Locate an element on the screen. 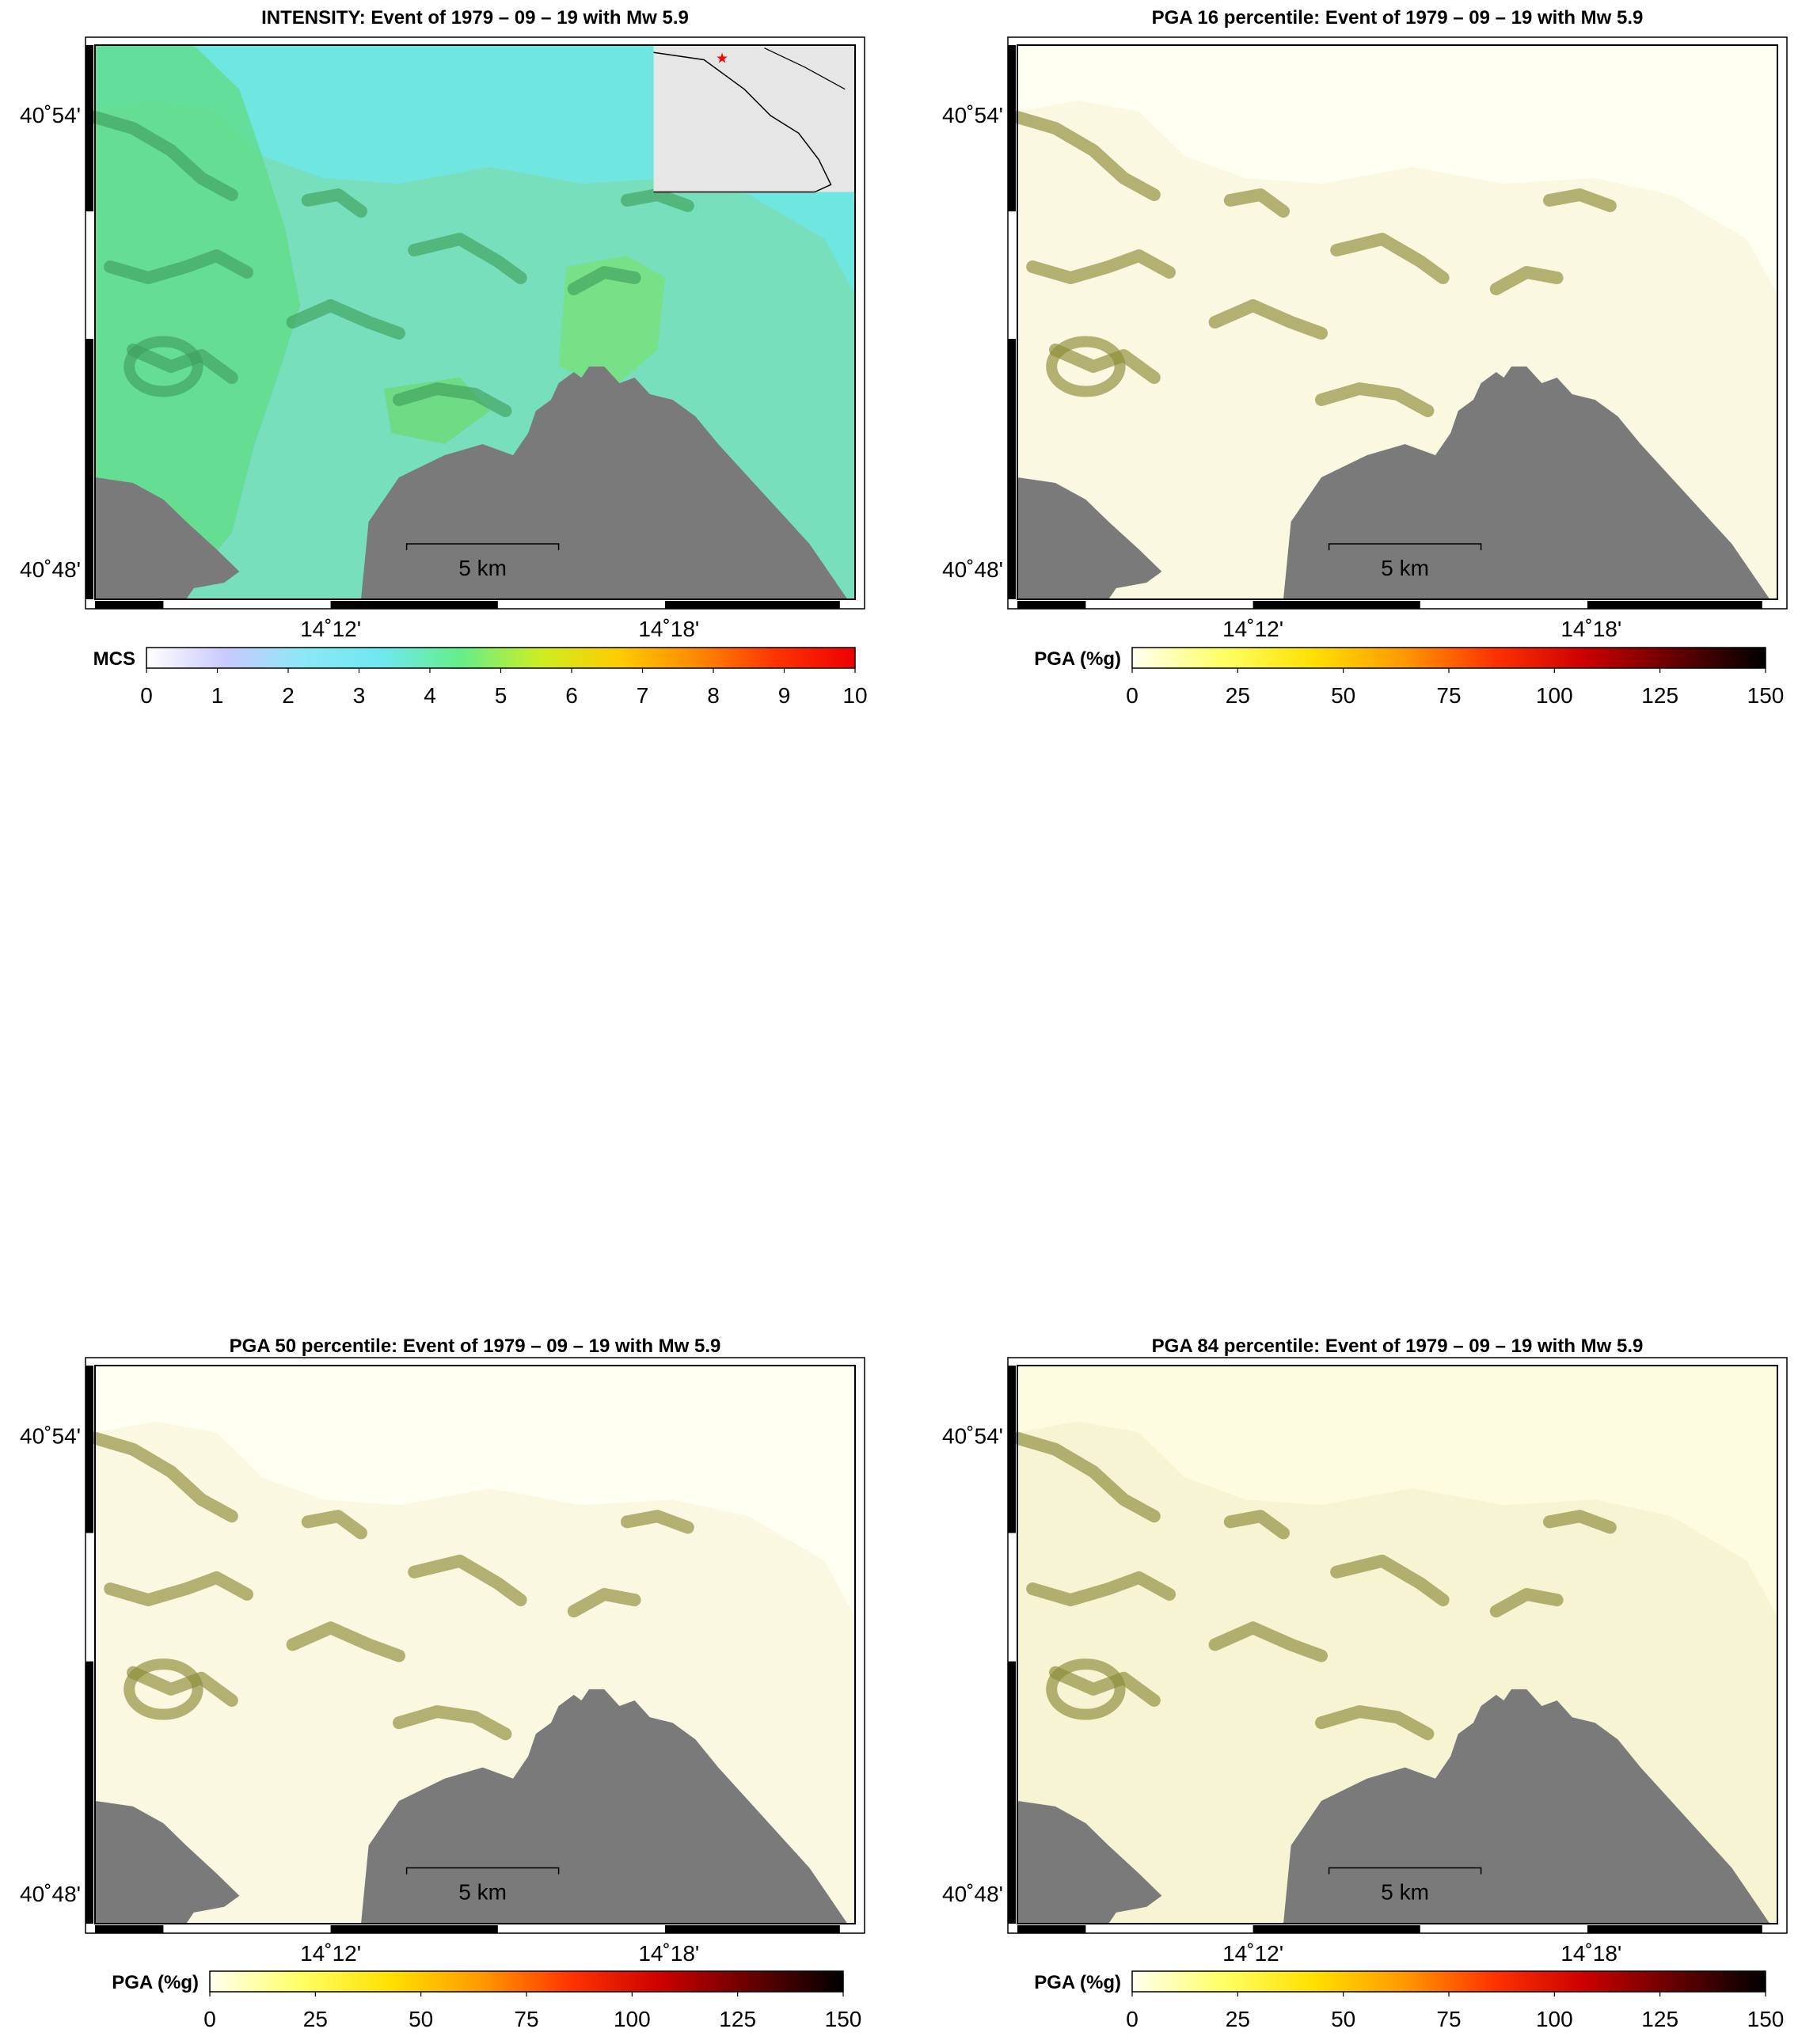  inset-map is located at coordinates (754, 119).